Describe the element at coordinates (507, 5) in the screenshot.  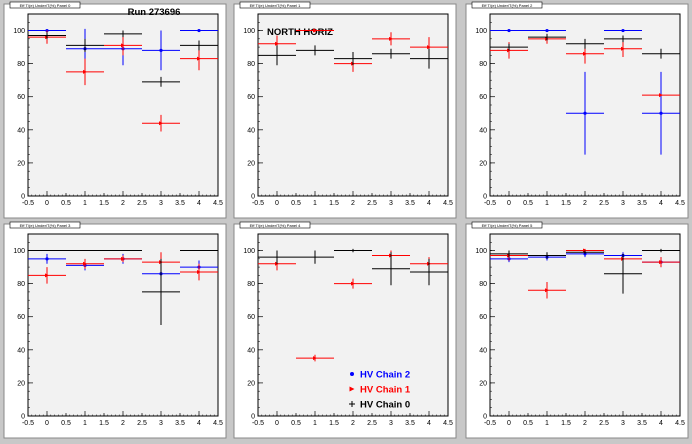
I see `panel-title-box: Eff T/(e) Under/T(%) Panel 2` at that location.